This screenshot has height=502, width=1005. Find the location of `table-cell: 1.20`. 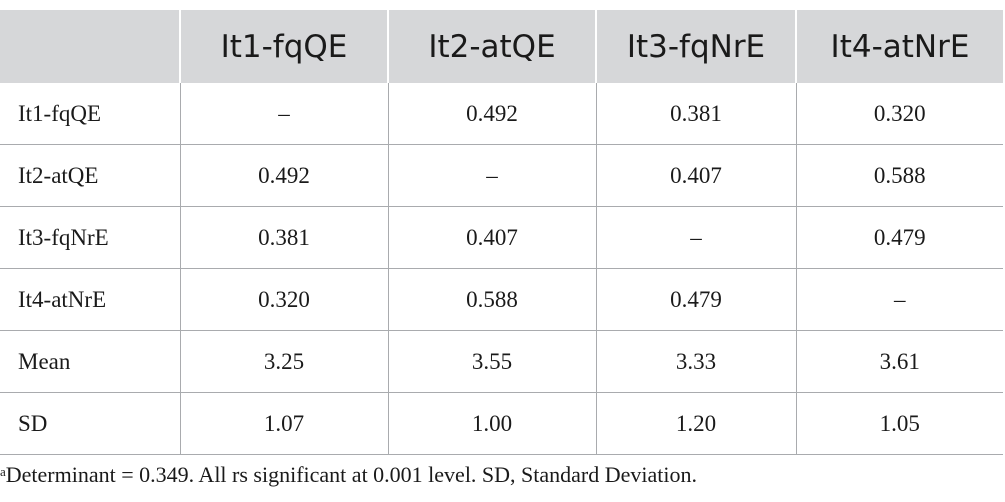

table-cell: 1.20 is located at coordinates (695, 423).